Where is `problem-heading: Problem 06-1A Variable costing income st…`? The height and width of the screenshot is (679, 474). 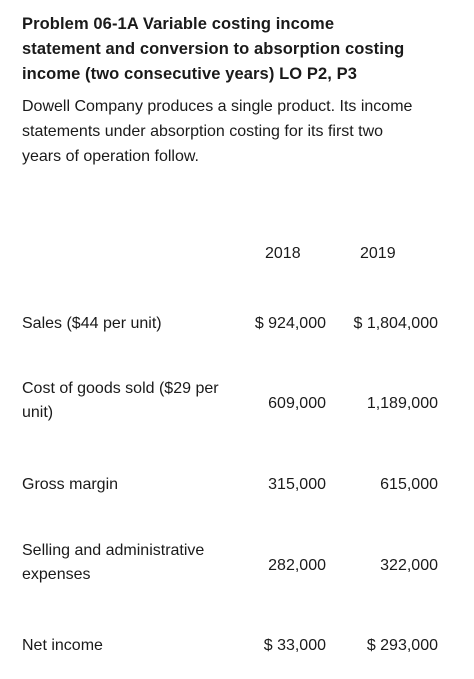
problem-heading: Problem 06-1A Variable costing income st… is located at coordinates (242, 49).